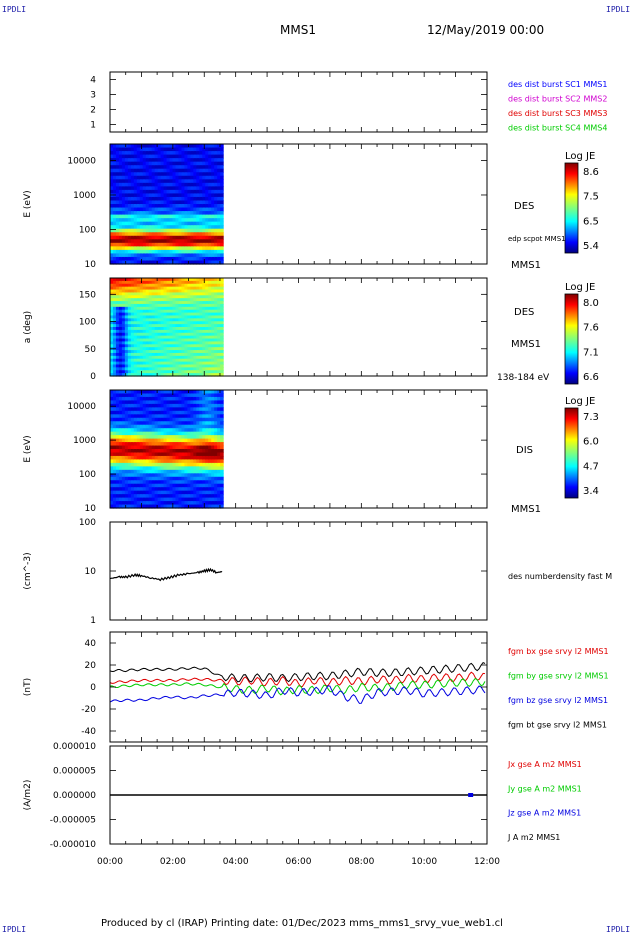 Image resolution: width=630 pixels, height=934 pixels. I want to click on x-tick-label: 08:00, so click(361, 862).